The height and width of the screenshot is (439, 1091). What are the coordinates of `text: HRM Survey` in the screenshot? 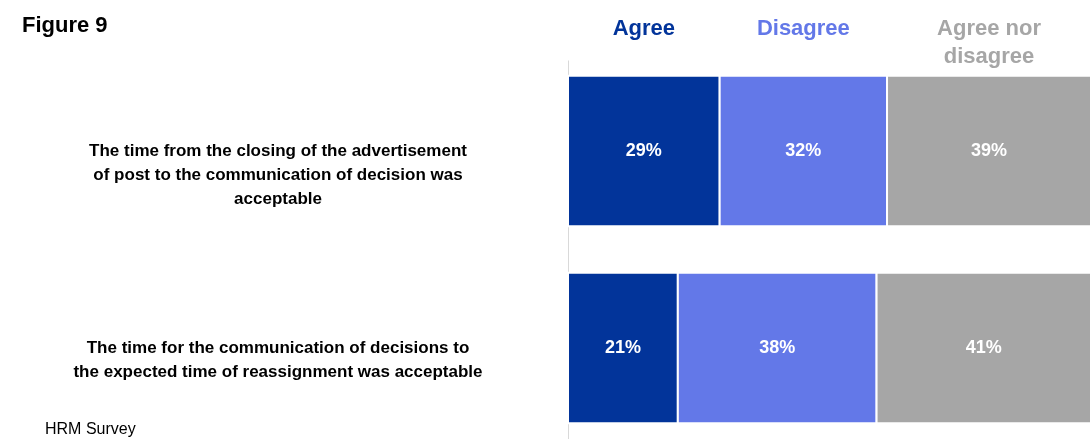 It's located at (90, 428).